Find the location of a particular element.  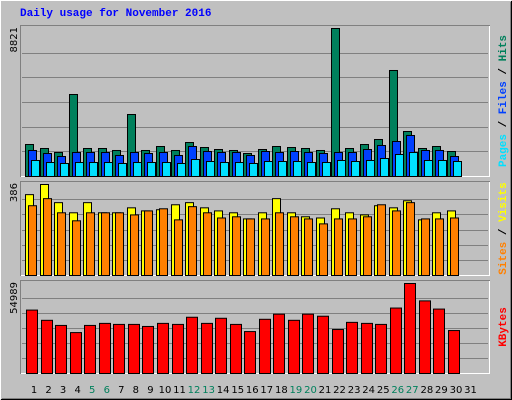

legend: Sites / Visits is located at coordinates (504, 228).